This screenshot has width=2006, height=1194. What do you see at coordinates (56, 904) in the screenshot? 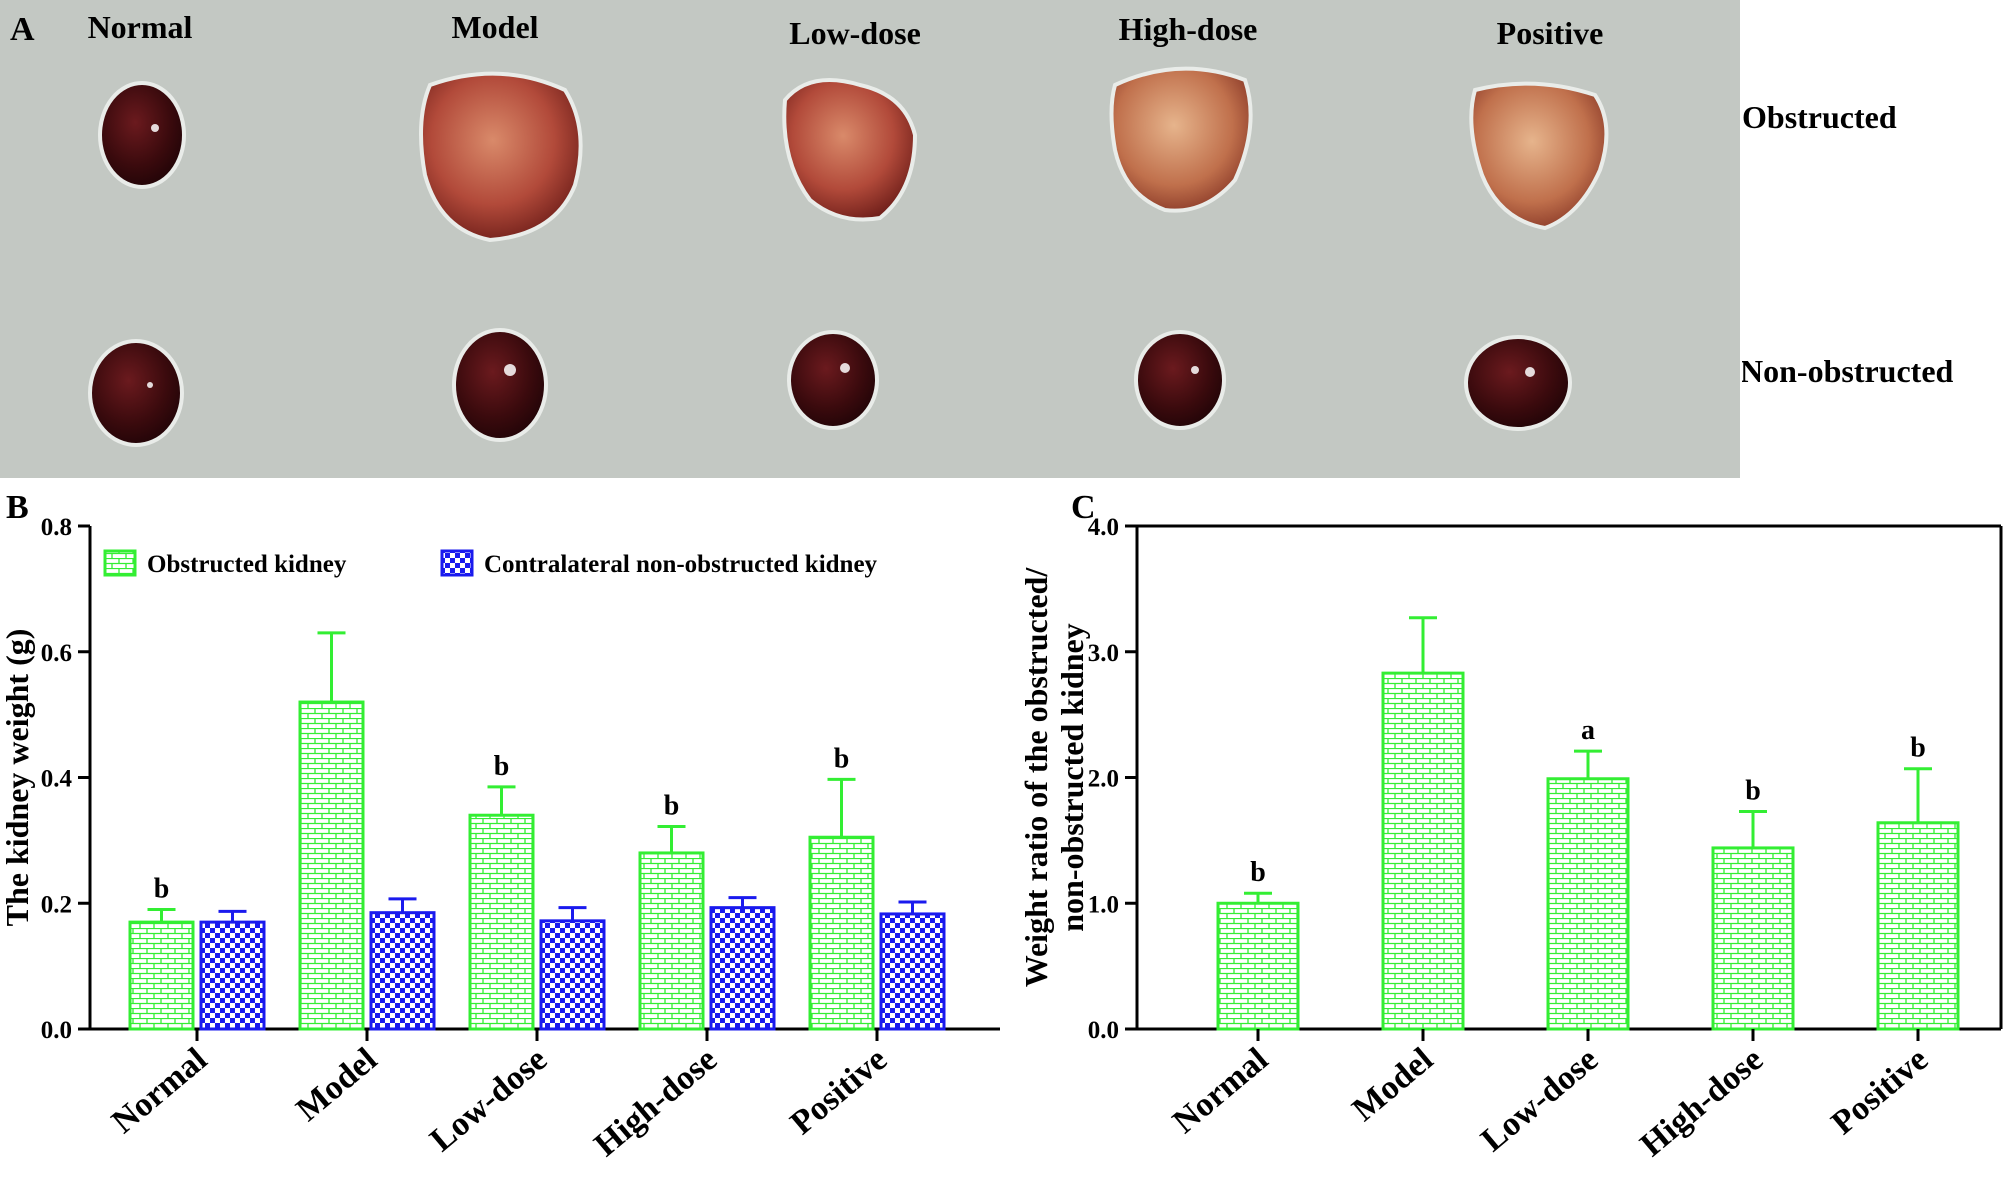
I see `y-tick-label: 0.2` at bounding box center [56, 904].